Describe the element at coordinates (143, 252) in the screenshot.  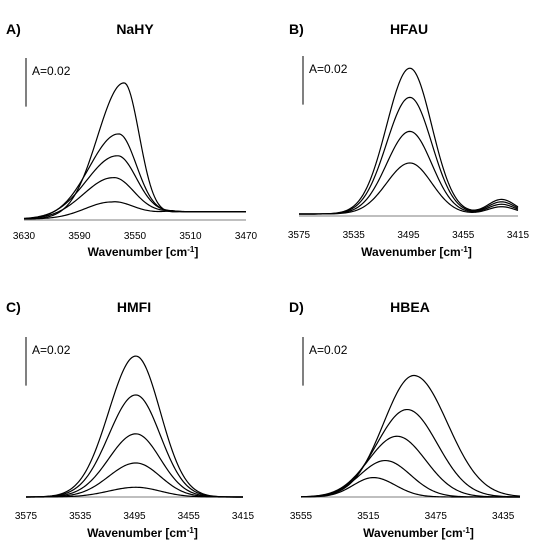
I see `x-axis-title-a: Wavenumber [cm-1]` at that location.